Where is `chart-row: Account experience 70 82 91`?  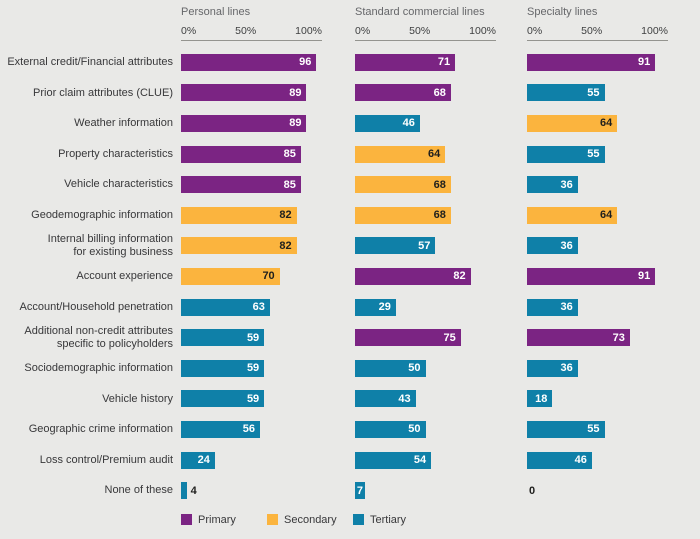 chart-row: Account experience 70 82 91 is located at coordinates (350, 276).